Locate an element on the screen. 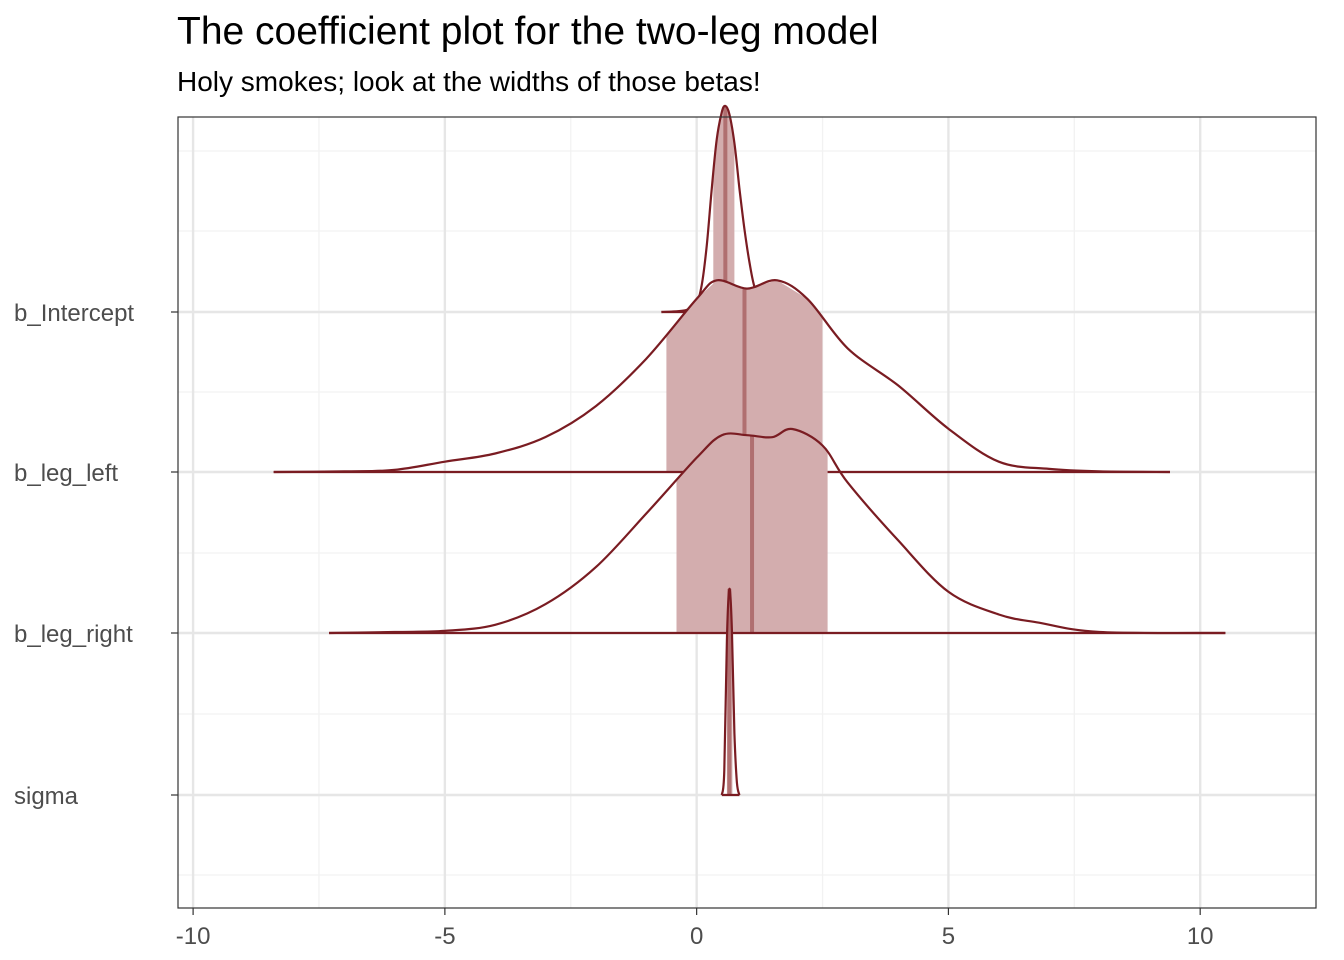  x-tick-label-0: -10 is located at coordinates (193, 936).